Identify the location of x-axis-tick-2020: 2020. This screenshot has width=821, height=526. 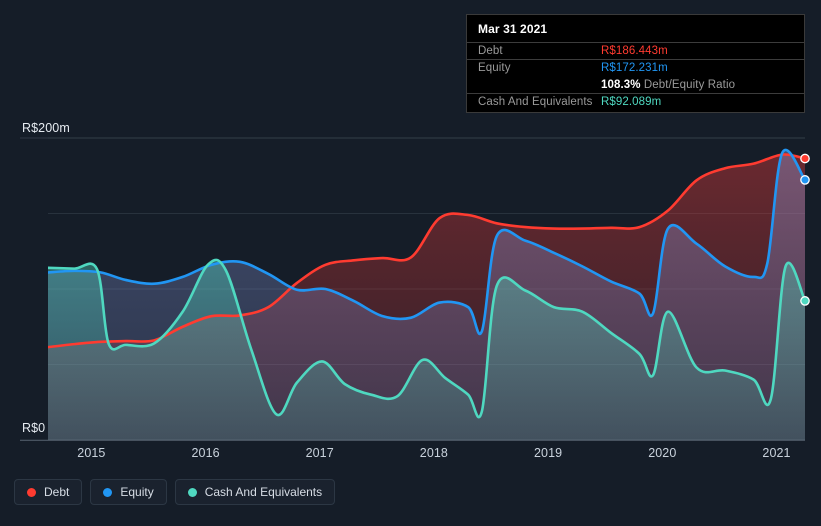
(662, 453).